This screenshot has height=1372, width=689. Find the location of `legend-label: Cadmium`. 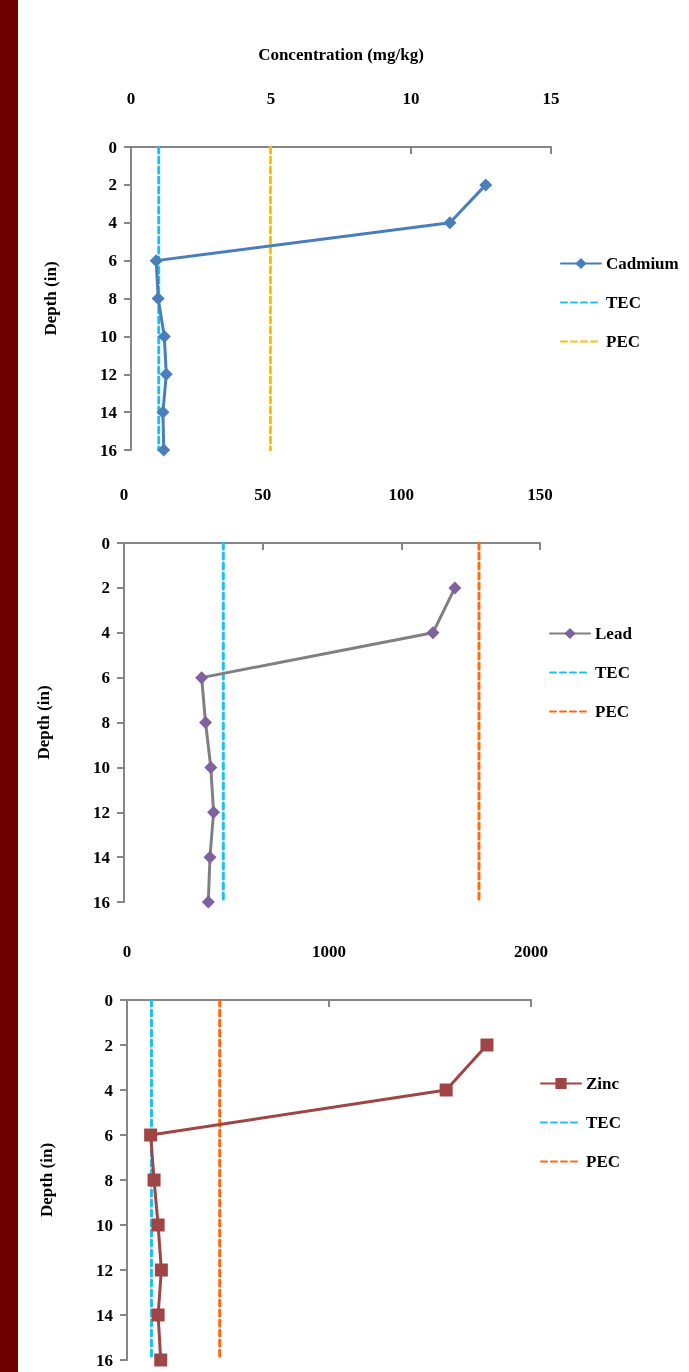

legend-label: Cadmium is located at coordinates (642, 263).